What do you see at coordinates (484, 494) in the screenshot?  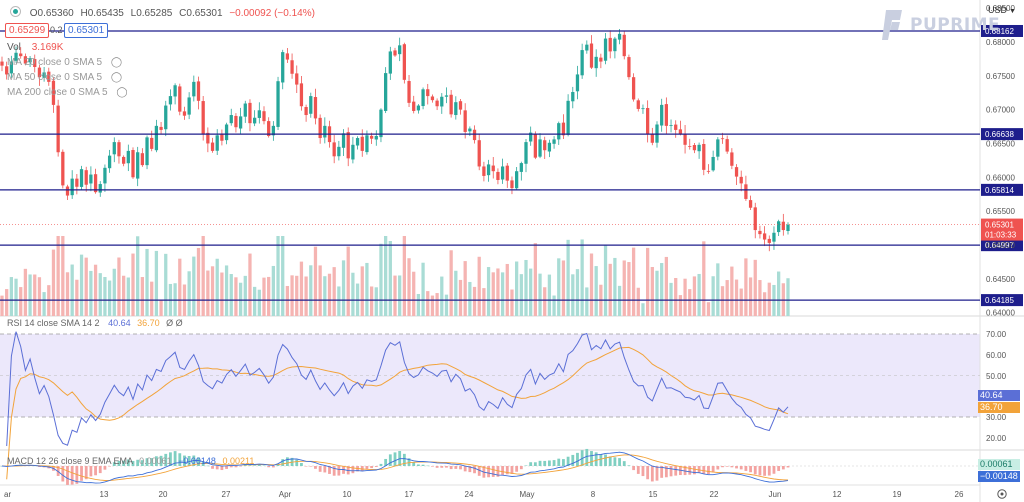 I see `time-axis: ar 13 20 27 Apr 10 17 24 May 8 15 22 Jun 12 19 26` at bounding box center [484, 494].